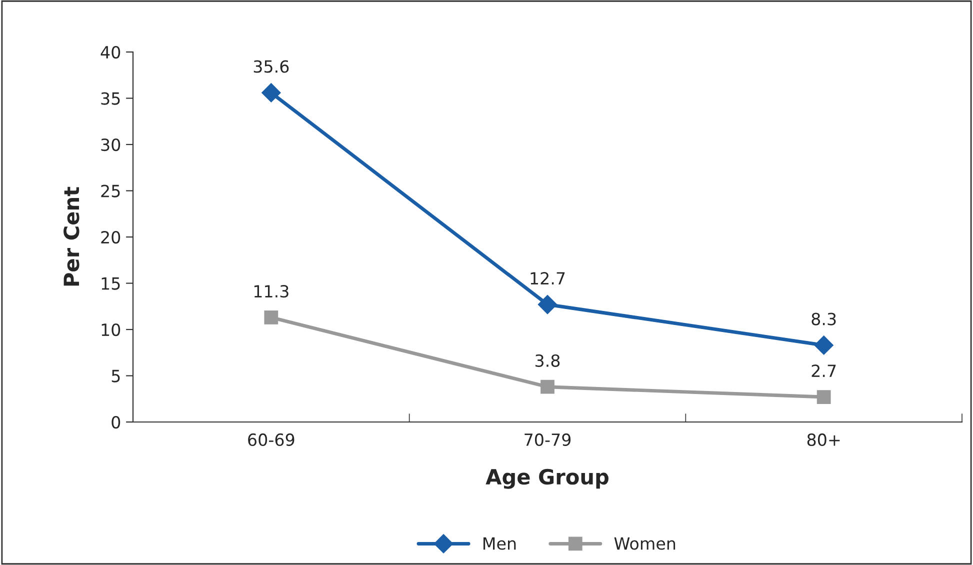  Describe the element at coordinates (547, 439) in the screenshot. I see `x-tick-label: 70-79` at that location.